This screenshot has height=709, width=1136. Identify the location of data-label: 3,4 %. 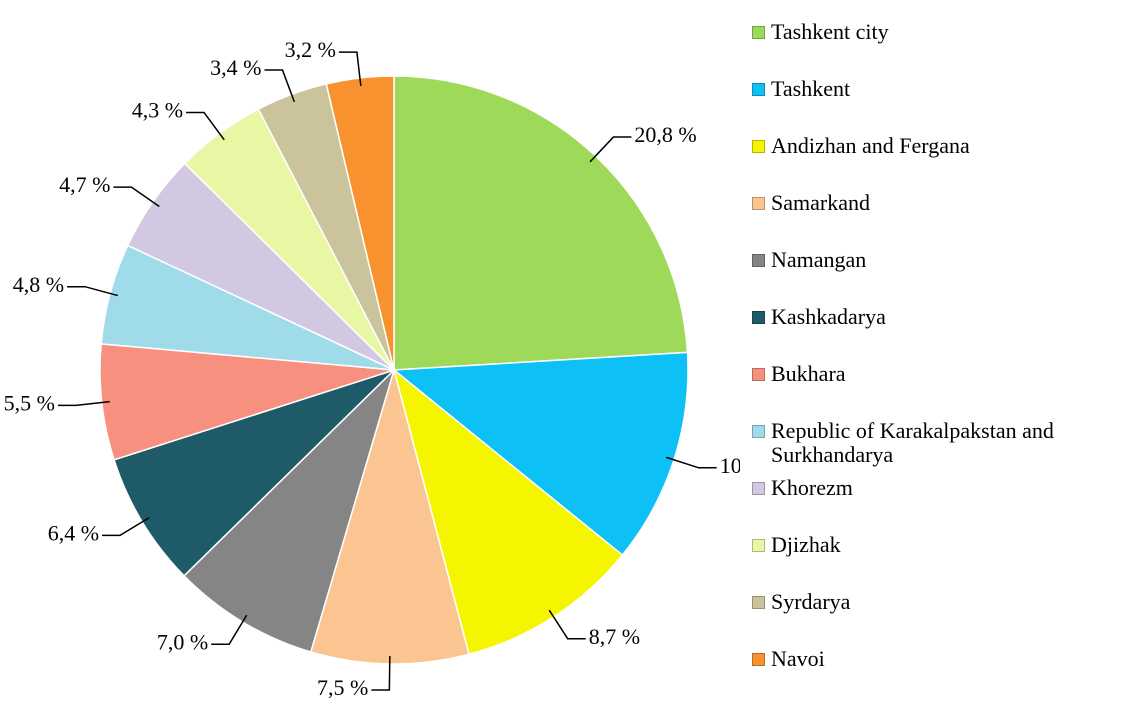
(235, 67).